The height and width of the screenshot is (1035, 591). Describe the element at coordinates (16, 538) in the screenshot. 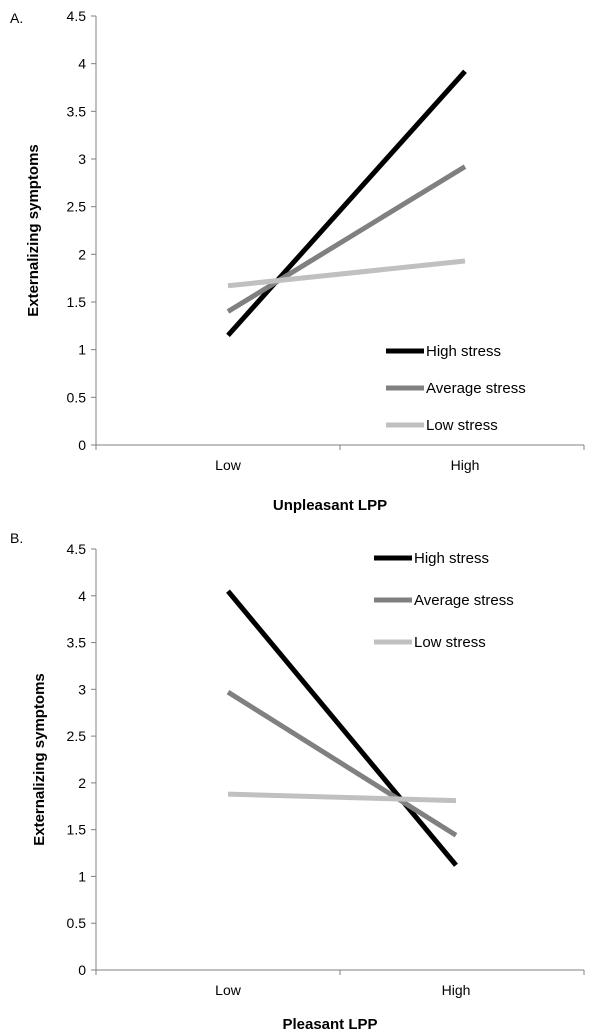

I see `chart-b-panel-label: B.` at that location.